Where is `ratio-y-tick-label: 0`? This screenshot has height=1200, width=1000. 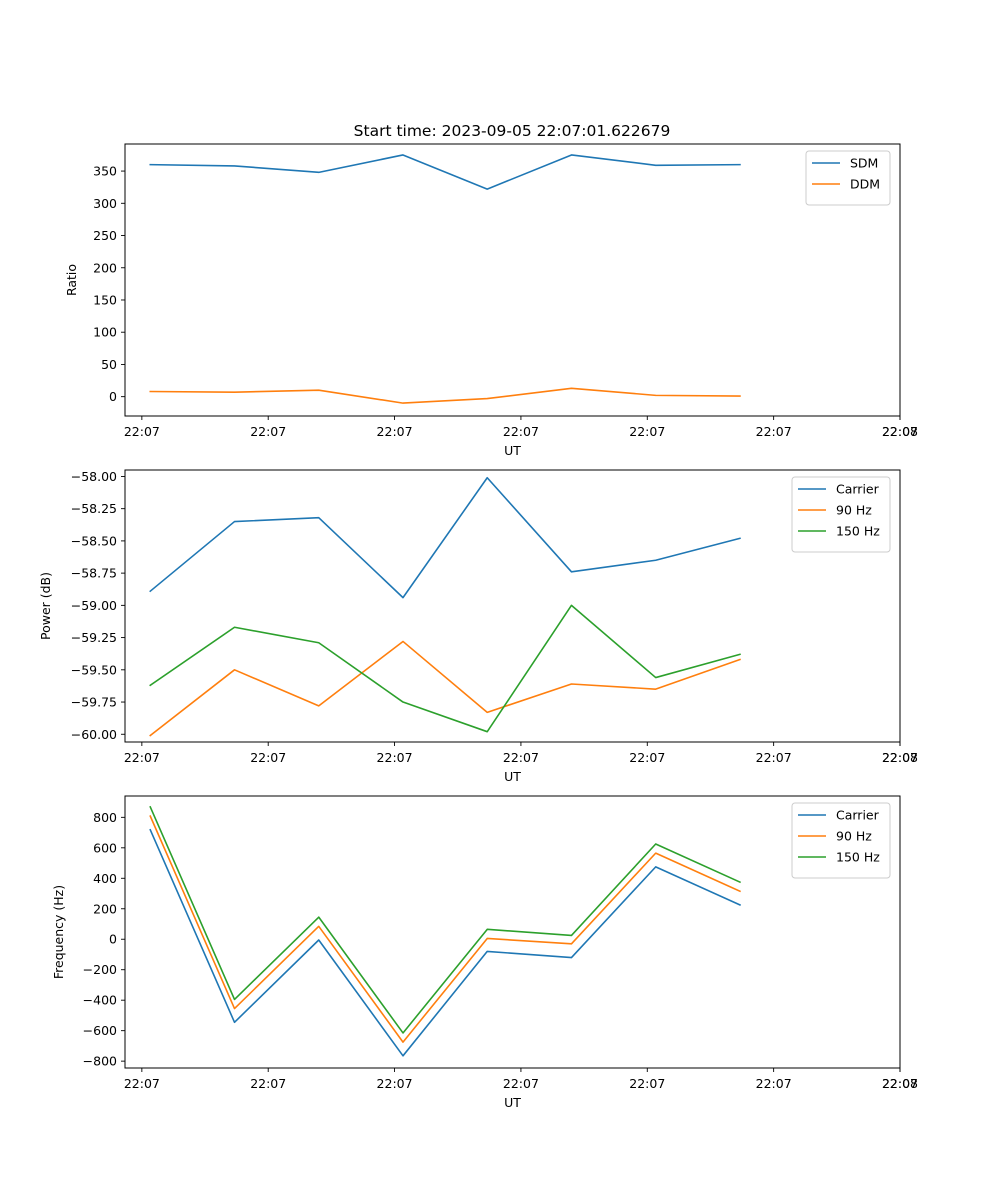
ratio-y-tick-label: 0 is located at coordinates (113, 396).